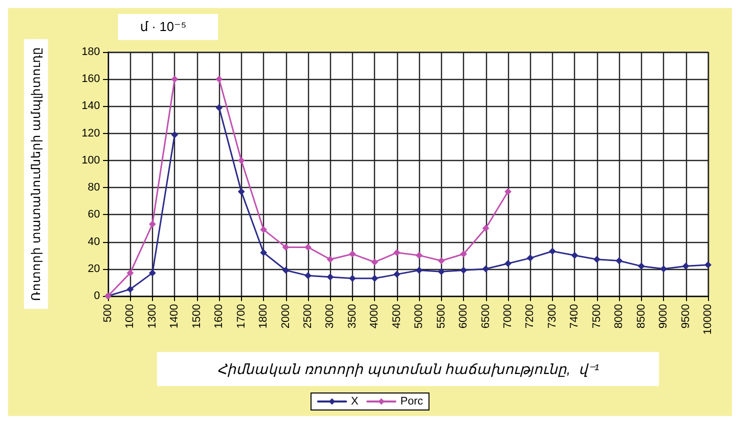  What do you see at coordinates (352, 316) in the screenshot?
I see `x-tick-label: 3500` at bounding box center [352, 316].